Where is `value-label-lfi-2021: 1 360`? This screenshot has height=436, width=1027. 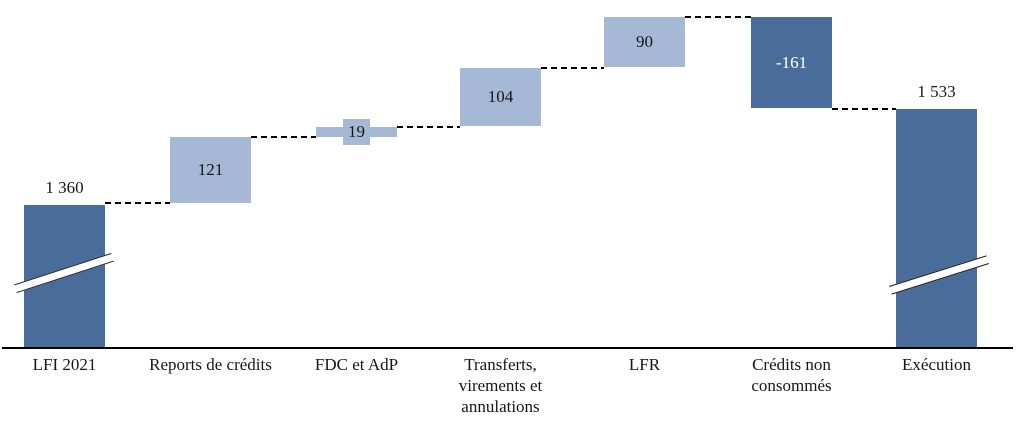 value-label-lfi-2021: 1 360 is located at coordinates (64, 187).